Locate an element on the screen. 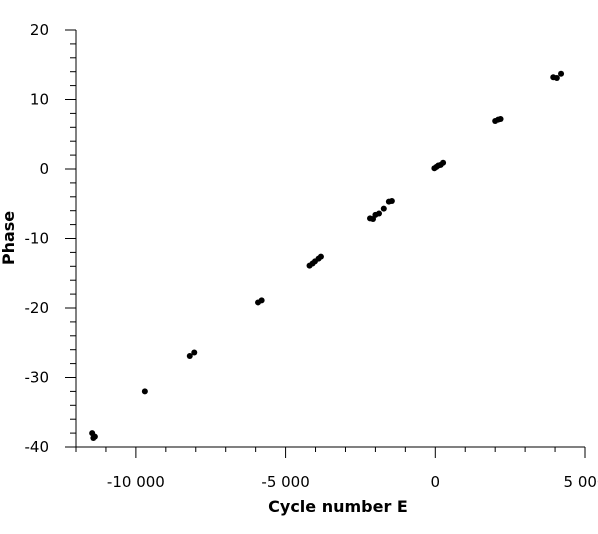 The height and width of the screenshot is (534, 598). x-tick-label: 0 is located at coordinates (436, 482).